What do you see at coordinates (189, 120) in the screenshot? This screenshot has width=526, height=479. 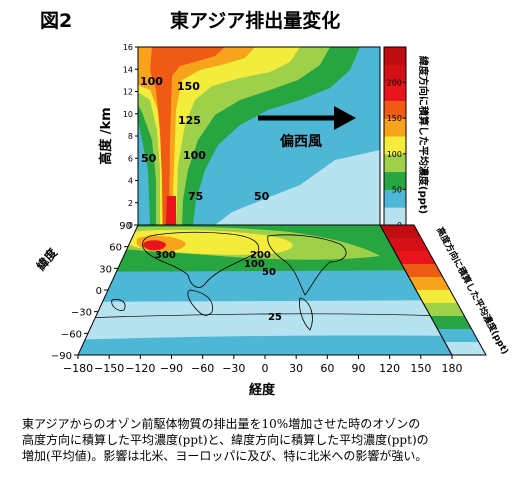 I see `contour-label: 125` at bounding box center [189, 120].